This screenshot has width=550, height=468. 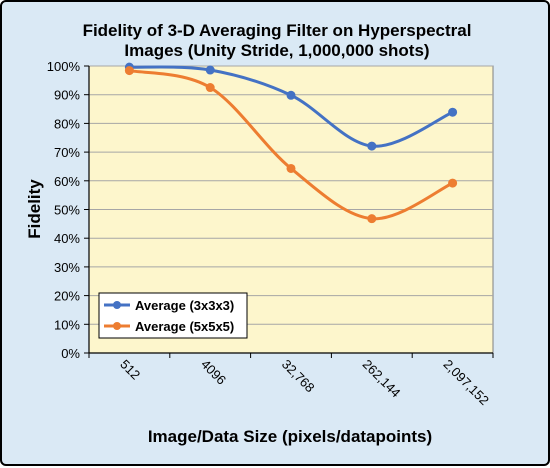 I want to click on x-tick-label: 2,097,152, so click(x=466, y=383).